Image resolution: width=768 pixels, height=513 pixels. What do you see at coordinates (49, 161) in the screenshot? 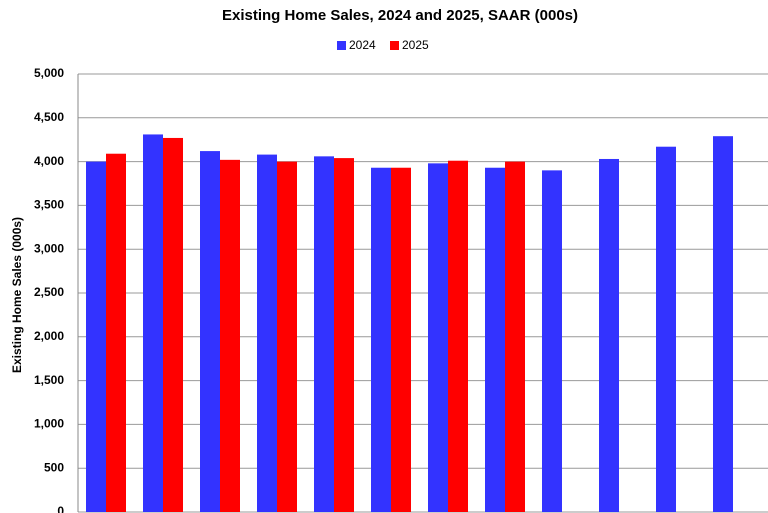
I see `y-tick-label: 4,000` at bounding box center [49, 161].